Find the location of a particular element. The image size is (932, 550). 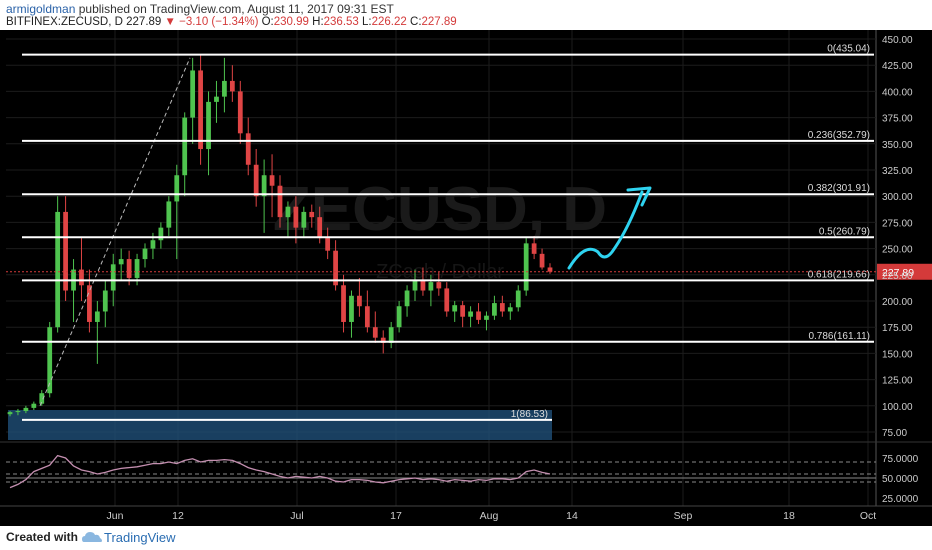

low-label: L: is located at coordinates (367, 22).